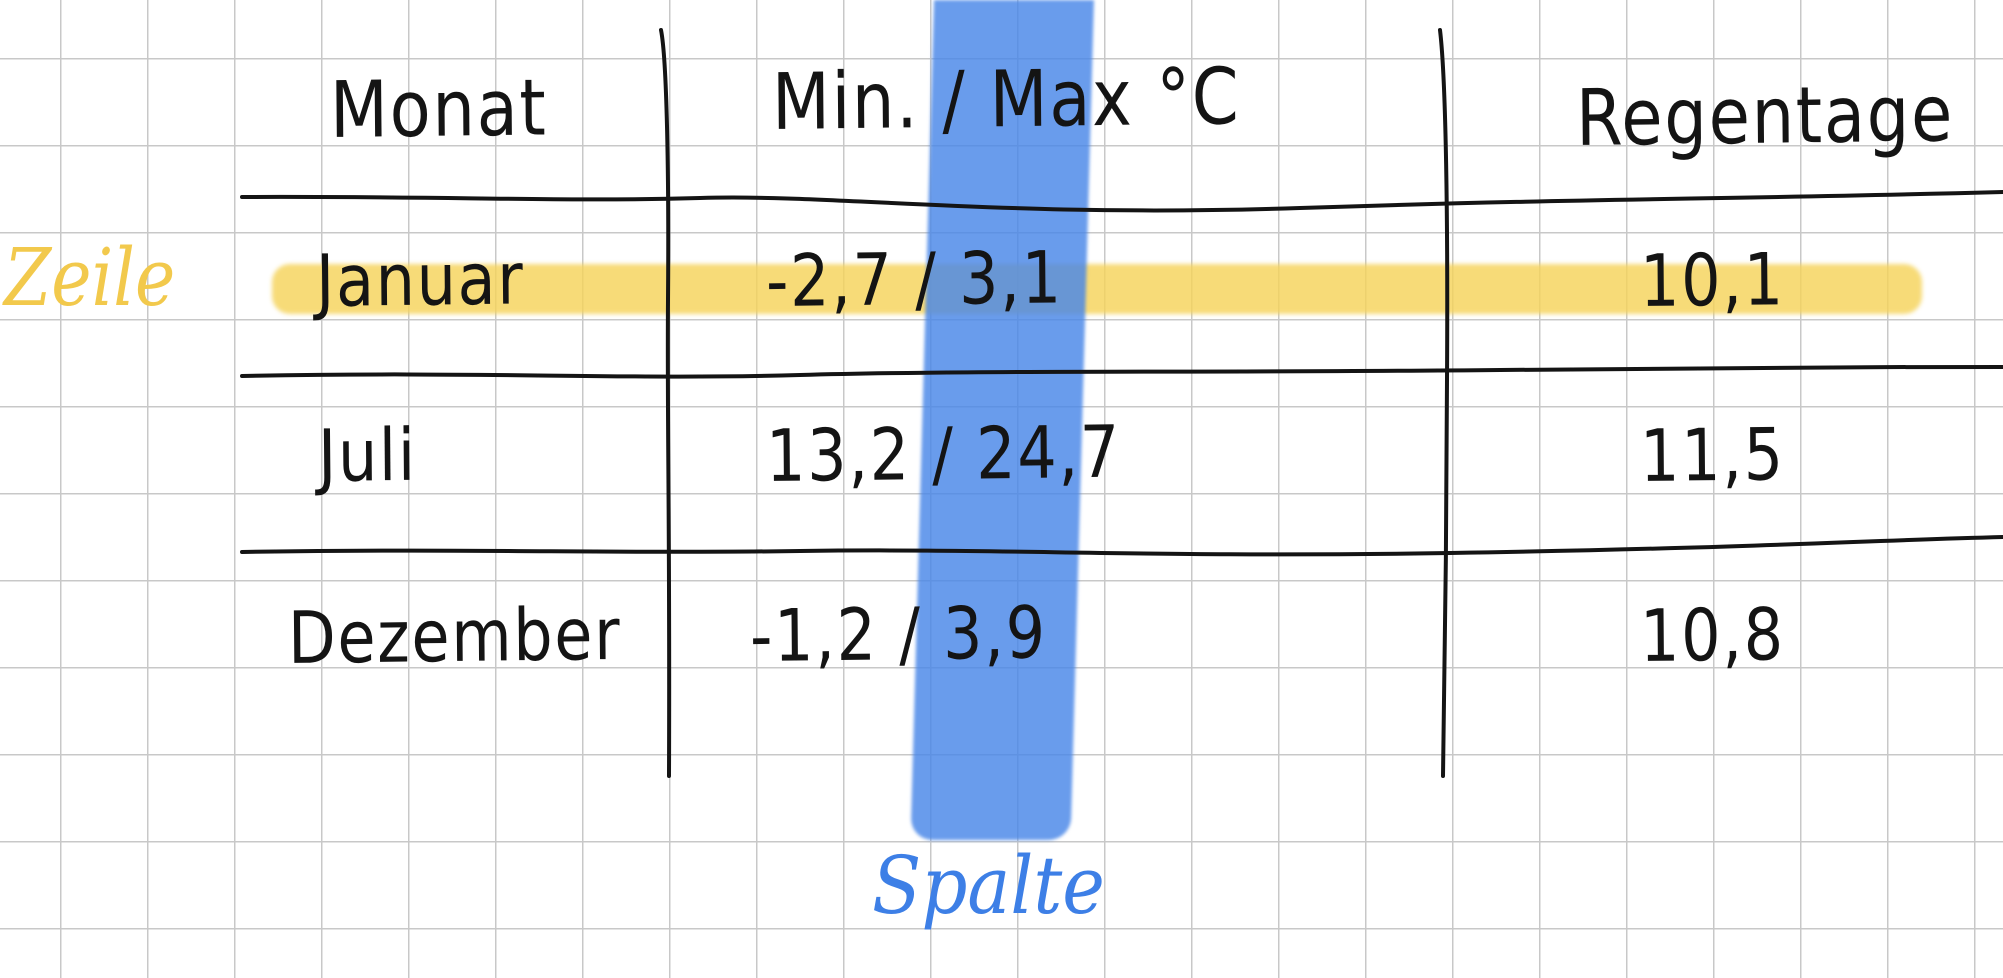 The height and width of the screenshot is (978, 2003). I want to click on table-cell-temp-row3: -1,2 / 3,9, so click(898, 634).